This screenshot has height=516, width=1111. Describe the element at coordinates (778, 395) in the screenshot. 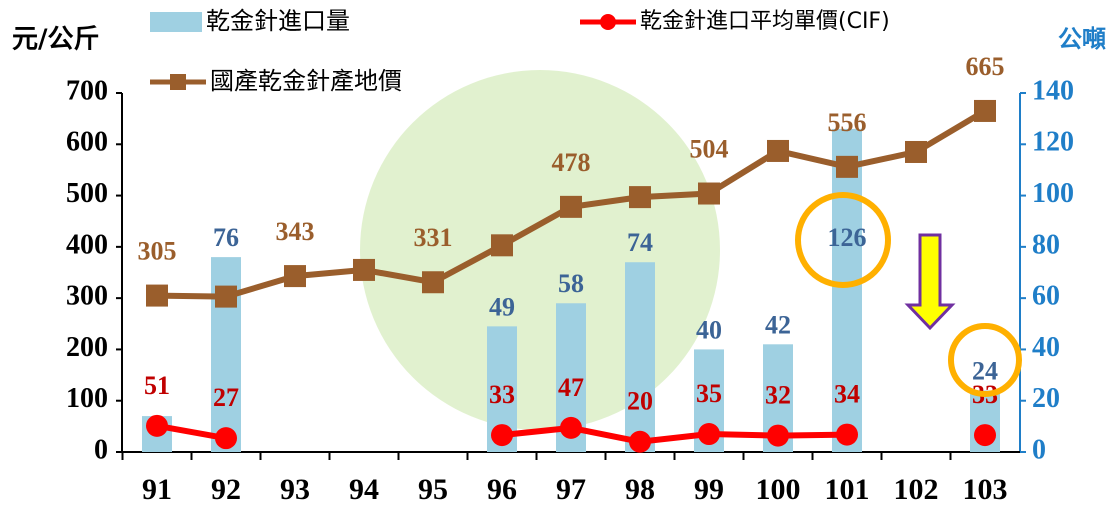

I see `data-label: 32` at that location.